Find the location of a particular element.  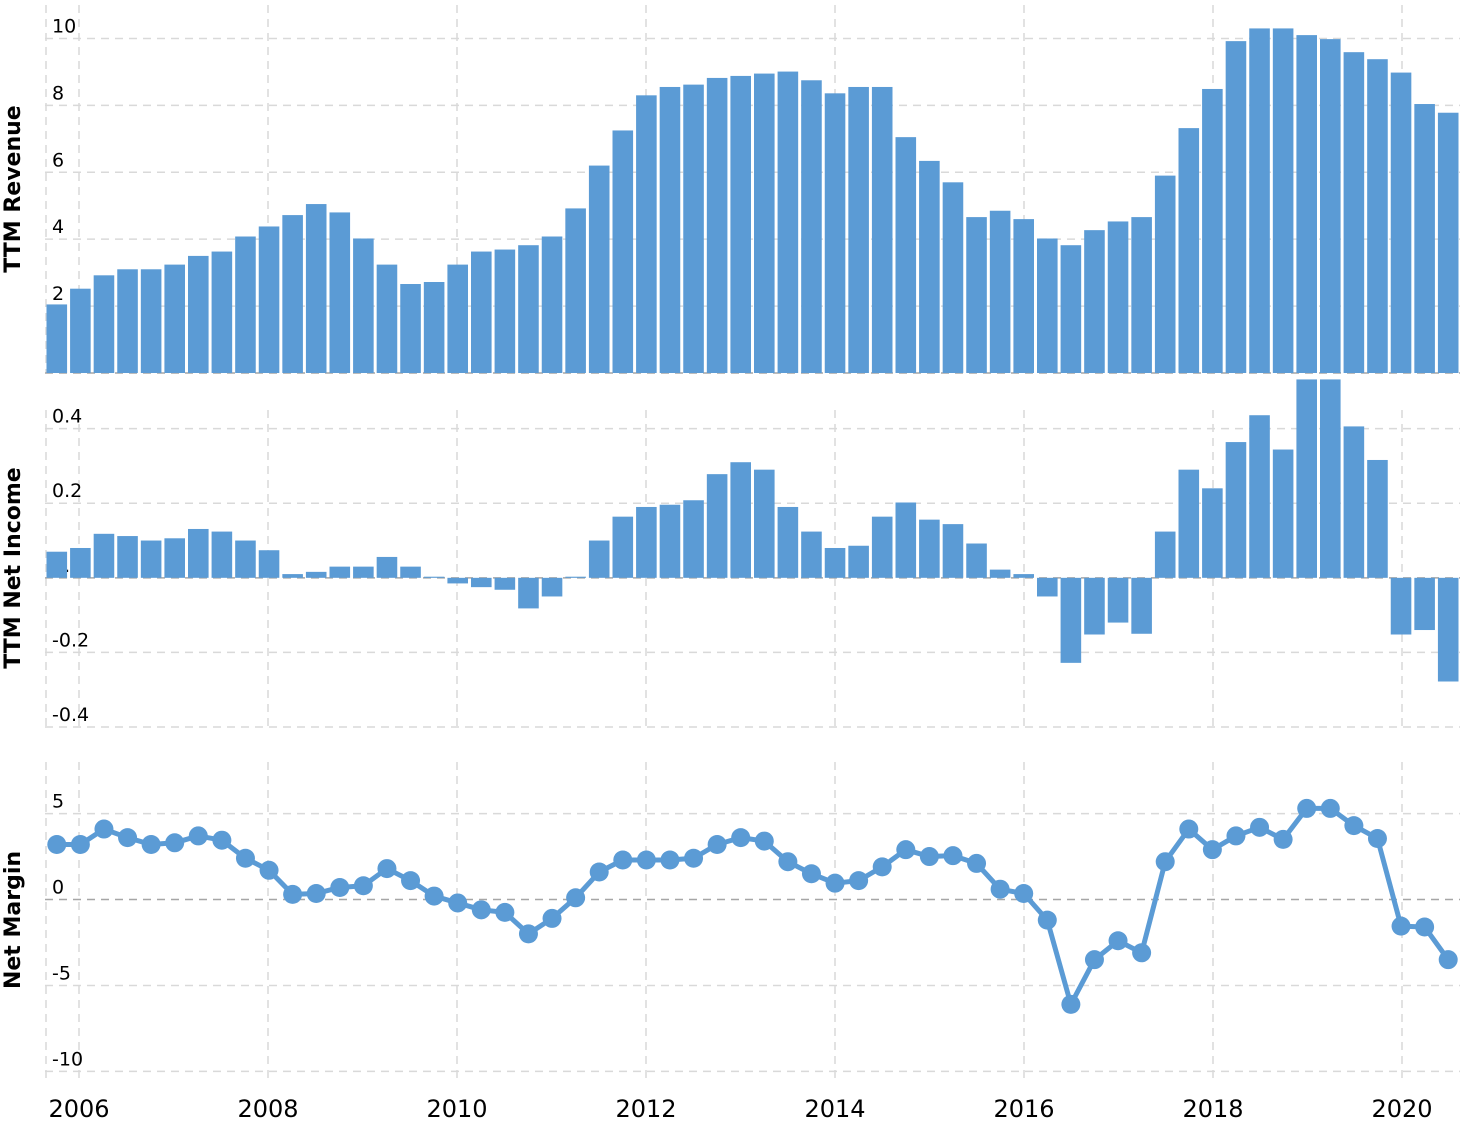

y-tick-label: -10 is located at coordinates (67, 1059).